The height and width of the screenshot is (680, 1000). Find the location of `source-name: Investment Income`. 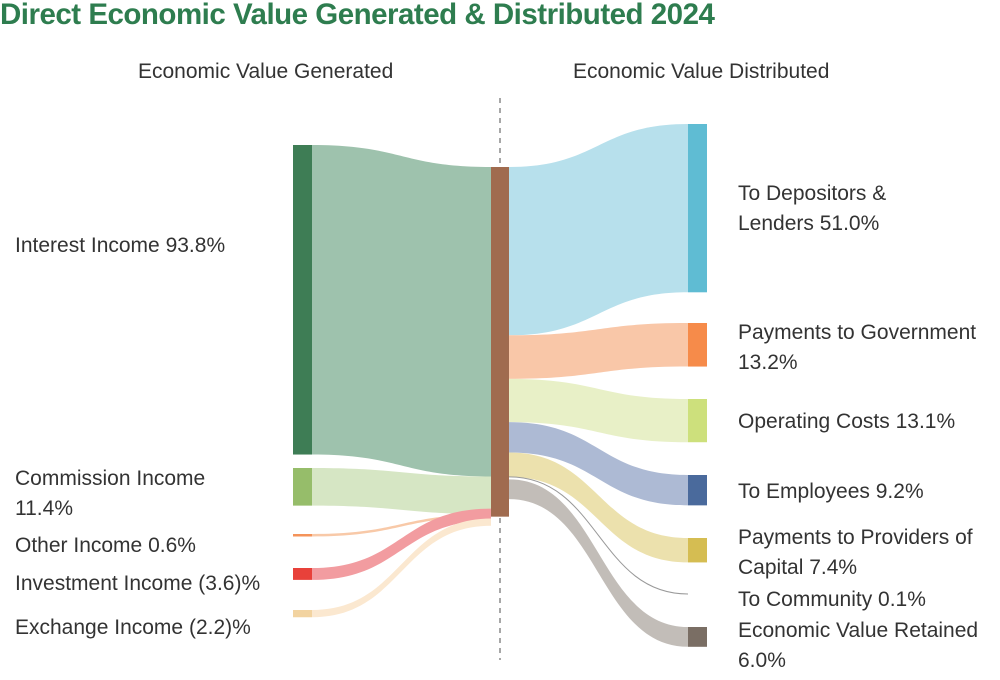

source-name: Investment Income is located at coordinates (104, 583).